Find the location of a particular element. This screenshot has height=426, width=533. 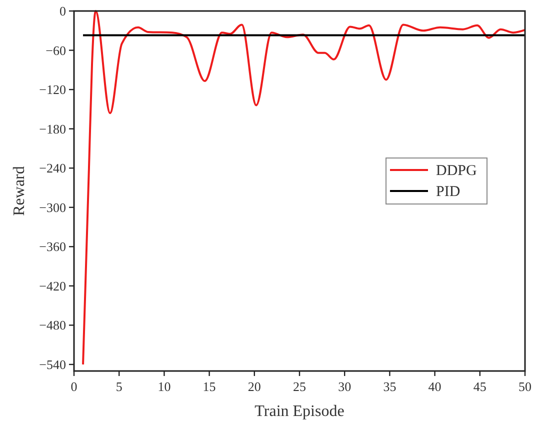

x-tick-label: 40 is located at coordinates (435, 386).